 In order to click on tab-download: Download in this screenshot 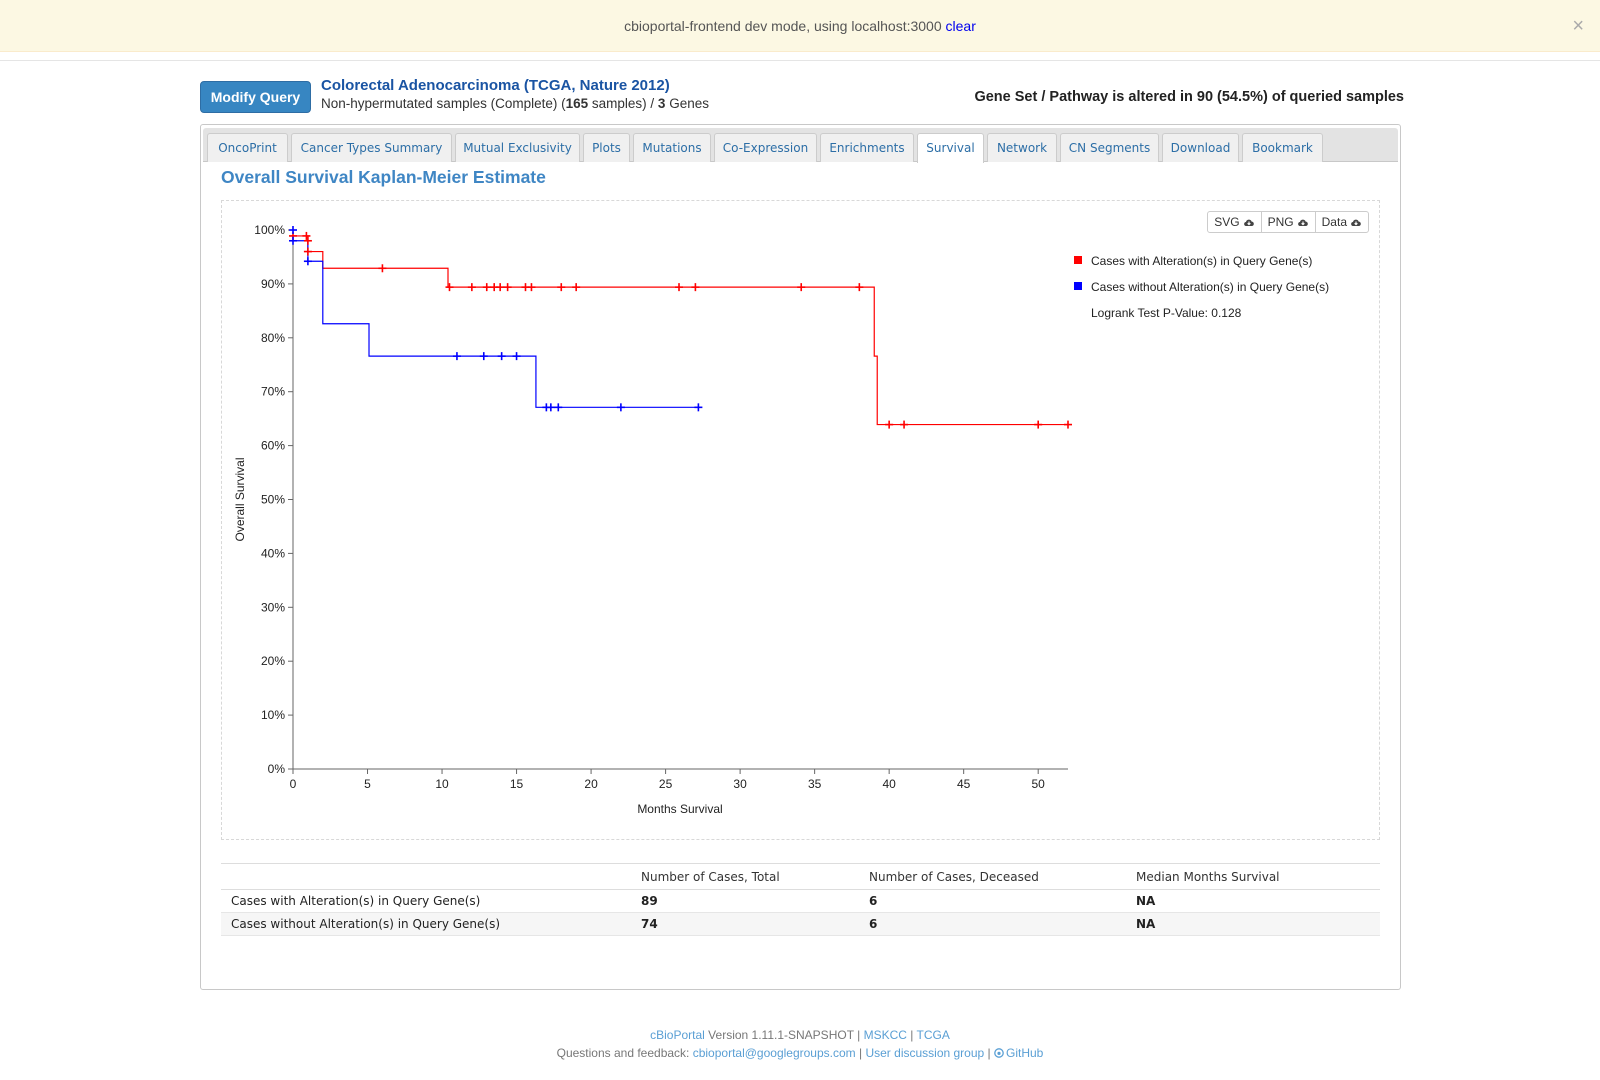, I will do `click(1200, 147)`.